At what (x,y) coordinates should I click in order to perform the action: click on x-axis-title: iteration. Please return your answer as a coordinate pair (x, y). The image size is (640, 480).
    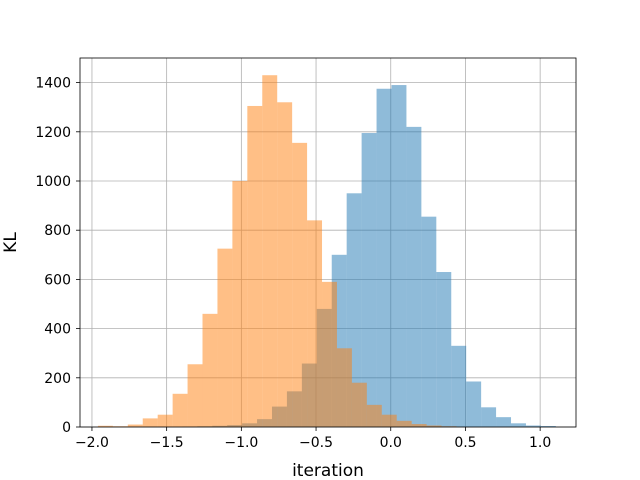
    Looking at the image, I should click on (328, 470).